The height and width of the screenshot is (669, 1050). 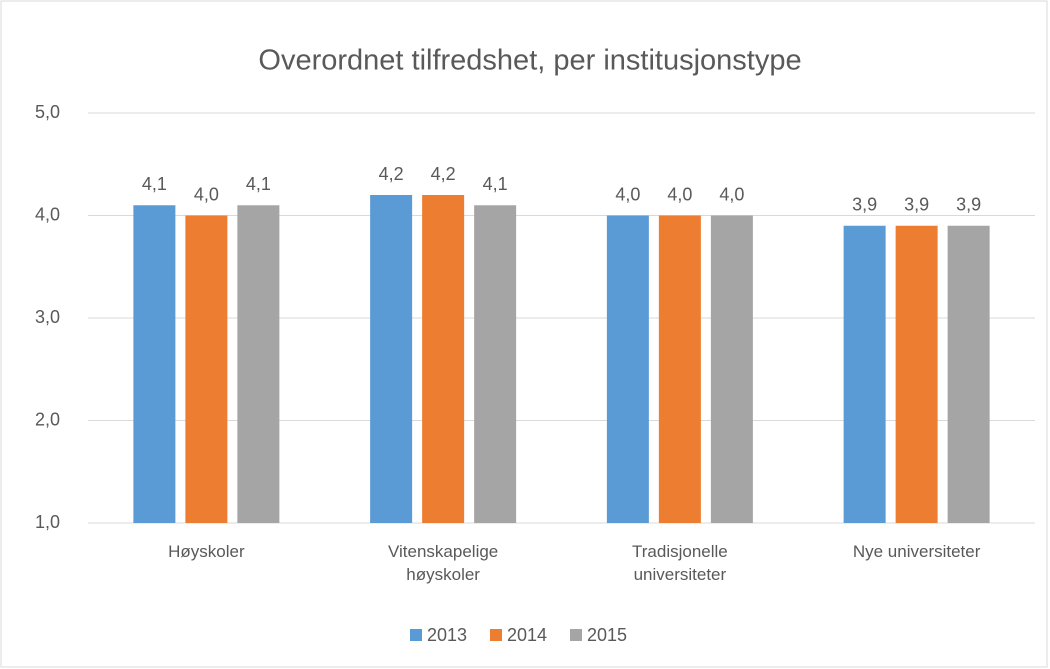 What do you see at coordinates (47, 112) in the screenshot?
I see `y-tick-label: 5,0` at bounding box center [47, 112].